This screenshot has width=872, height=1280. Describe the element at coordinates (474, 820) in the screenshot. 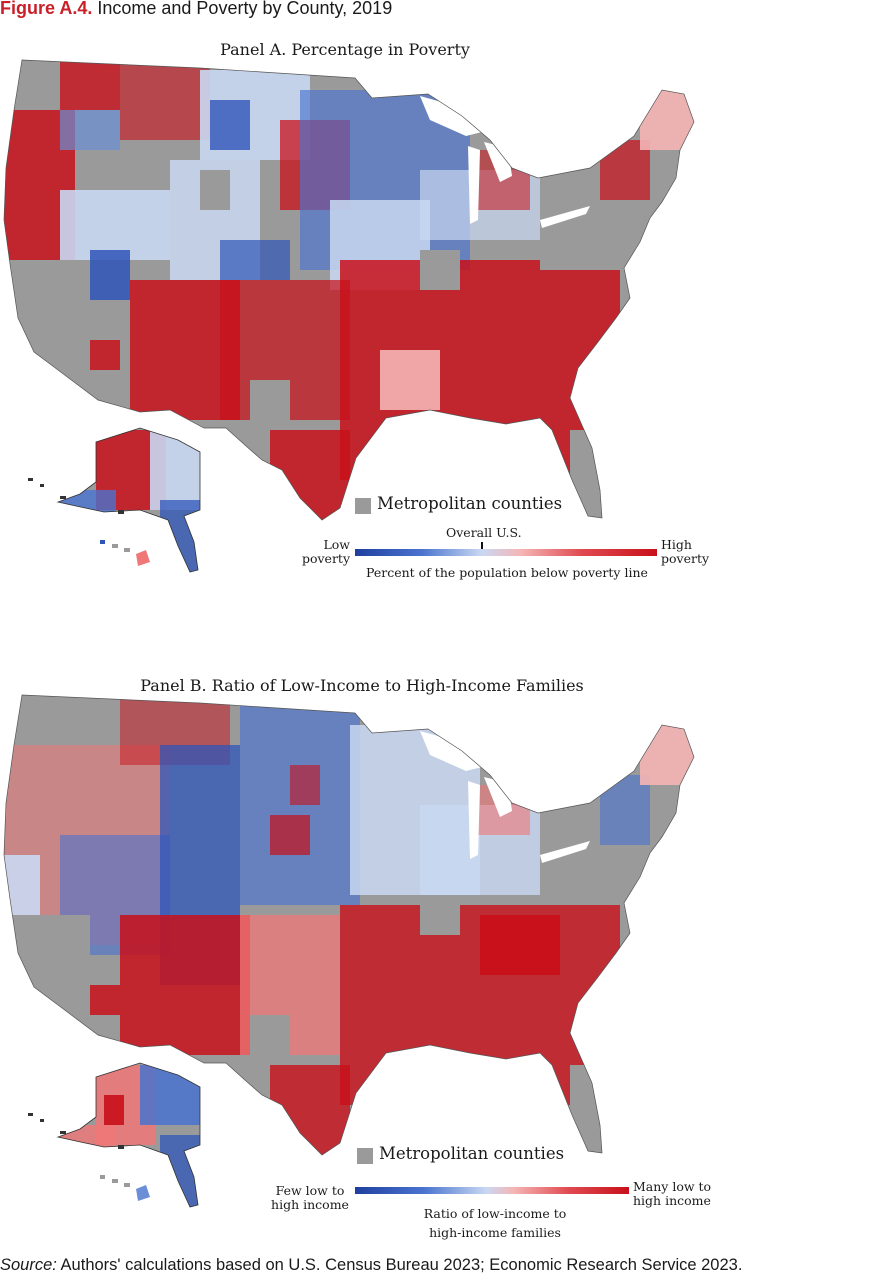

I see `panel-b-lake-michigan` at that location.